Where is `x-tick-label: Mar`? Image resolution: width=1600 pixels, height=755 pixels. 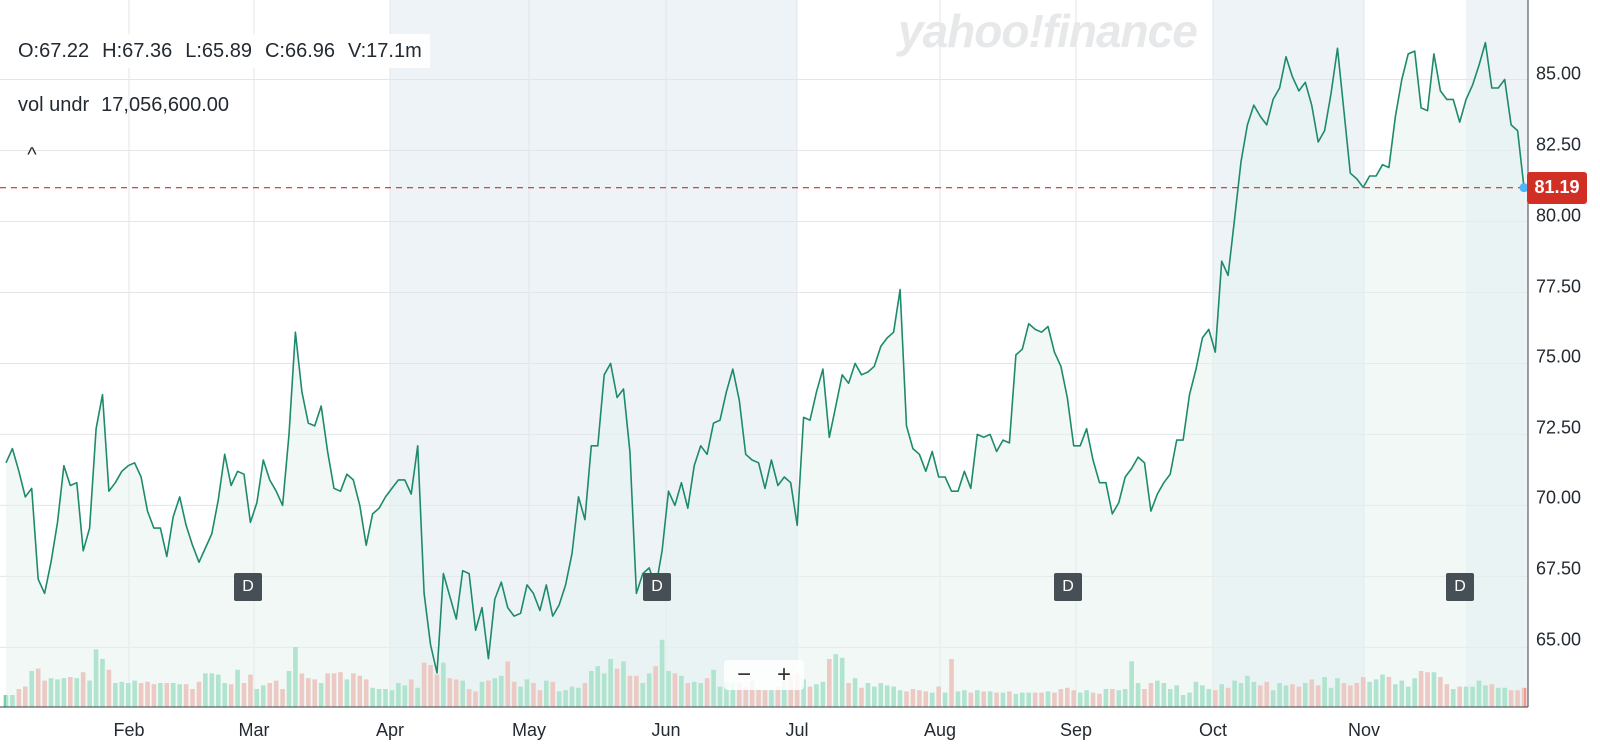 x-tick-label: Mar is located at coordinates (254, 730).